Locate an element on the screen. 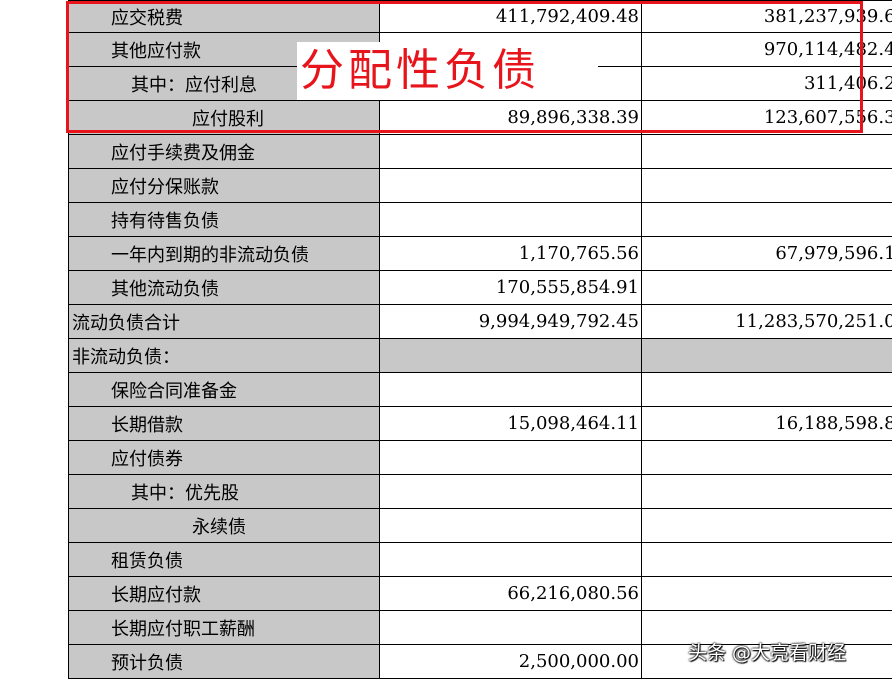  table-row: 应付分保账款 is located at coordinates (480, 185).